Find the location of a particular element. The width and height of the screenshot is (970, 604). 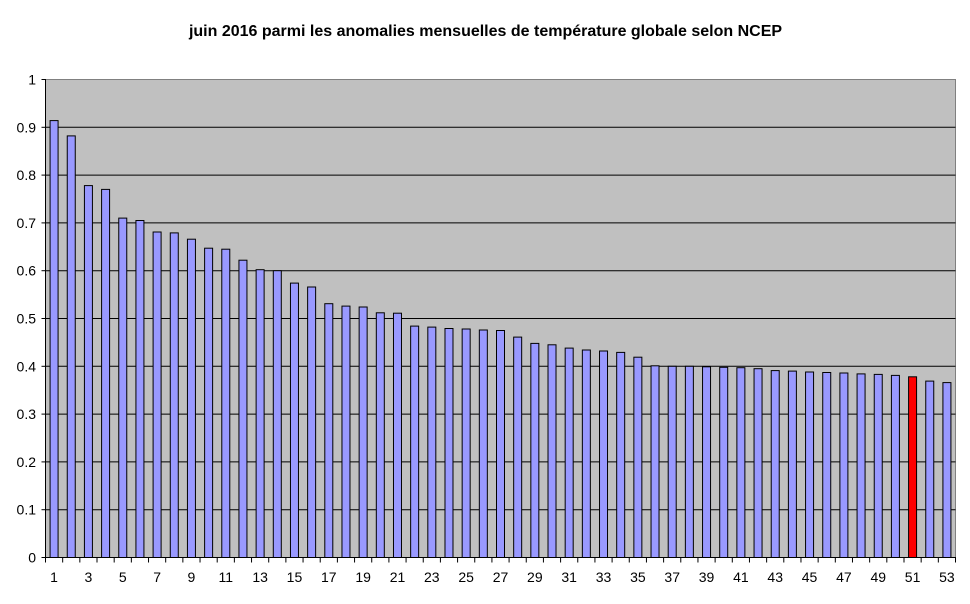

svg-text: 11 is located at coordinates (226, 577).